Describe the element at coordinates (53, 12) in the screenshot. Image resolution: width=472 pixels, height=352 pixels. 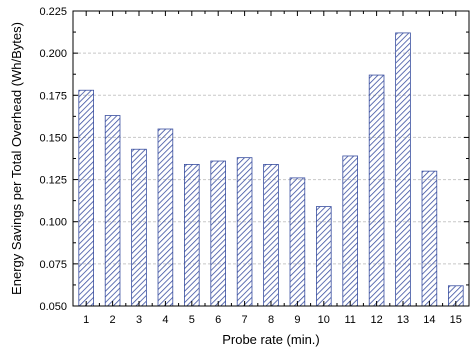
I see `y-tick-label: 0.225` at that location.